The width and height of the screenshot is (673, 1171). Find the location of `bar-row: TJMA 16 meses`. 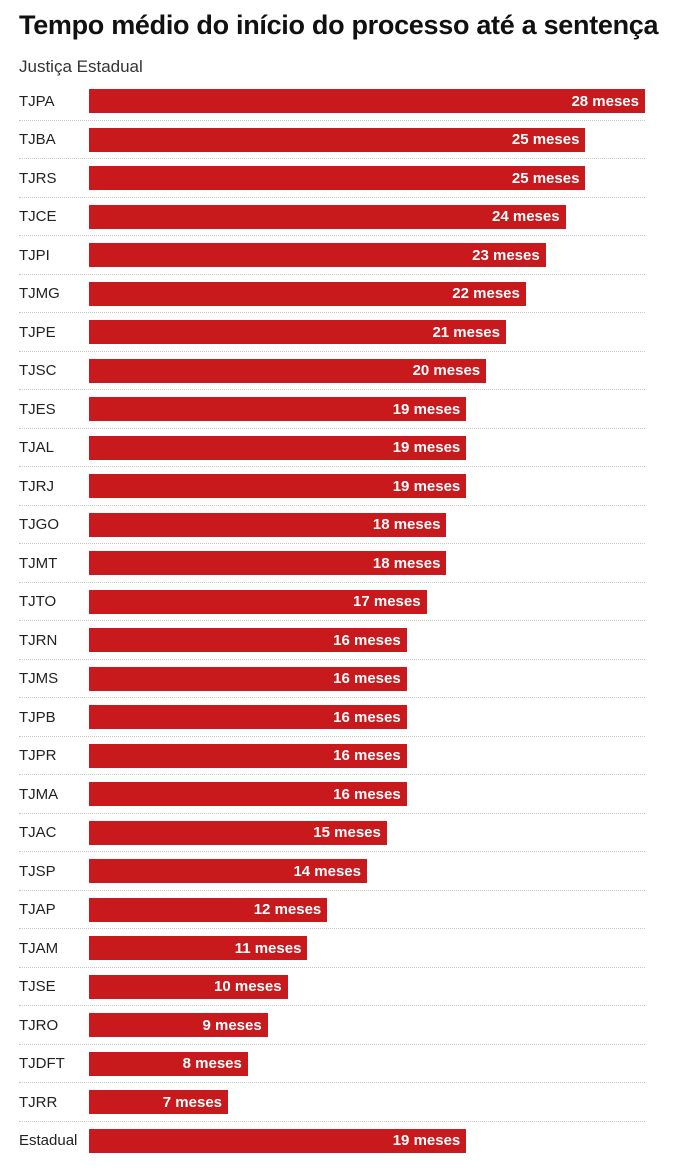

bar-row: TJMA 16 meses is located at coordinates (336, 794).